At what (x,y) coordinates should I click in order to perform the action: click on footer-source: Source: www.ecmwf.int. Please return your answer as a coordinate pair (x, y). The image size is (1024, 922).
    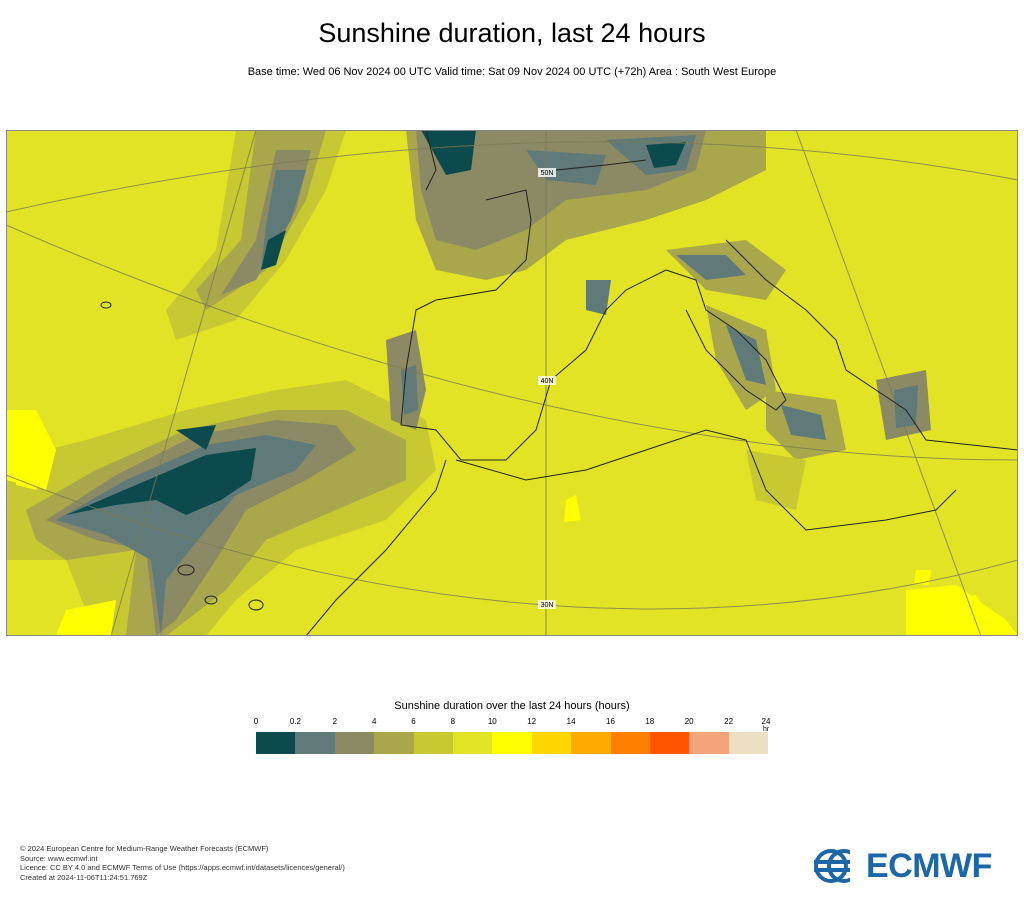
    Looking at the image, I should click on (59, 858).